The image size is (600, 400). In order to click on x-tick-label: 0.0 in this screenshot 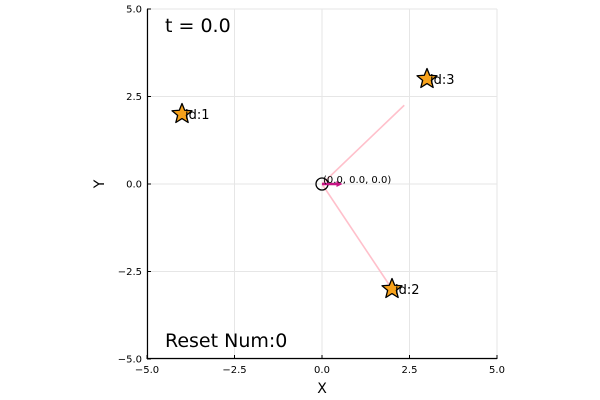, I will do `click(322, 370)`.